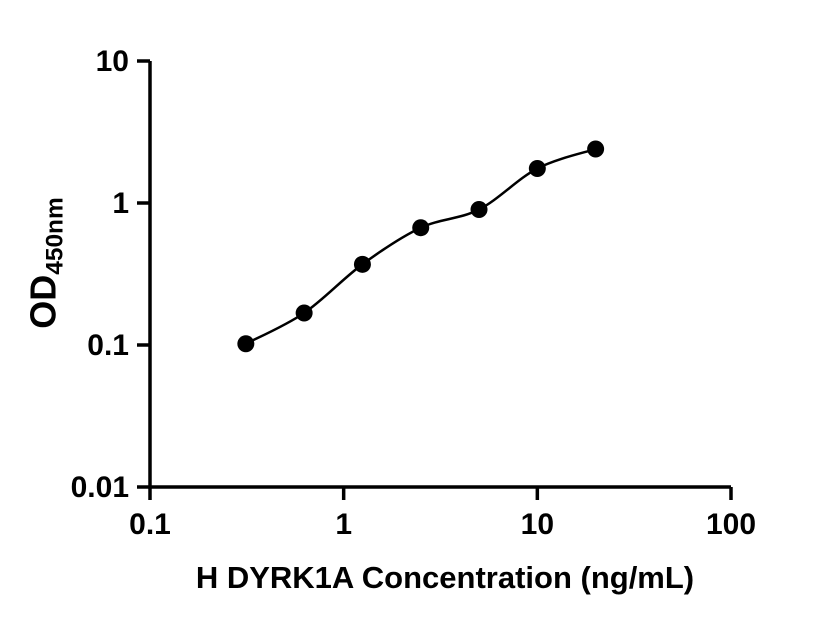 The image size is (816, 640). I want to click on y-tick-label: 0.01, so click(100, 487).